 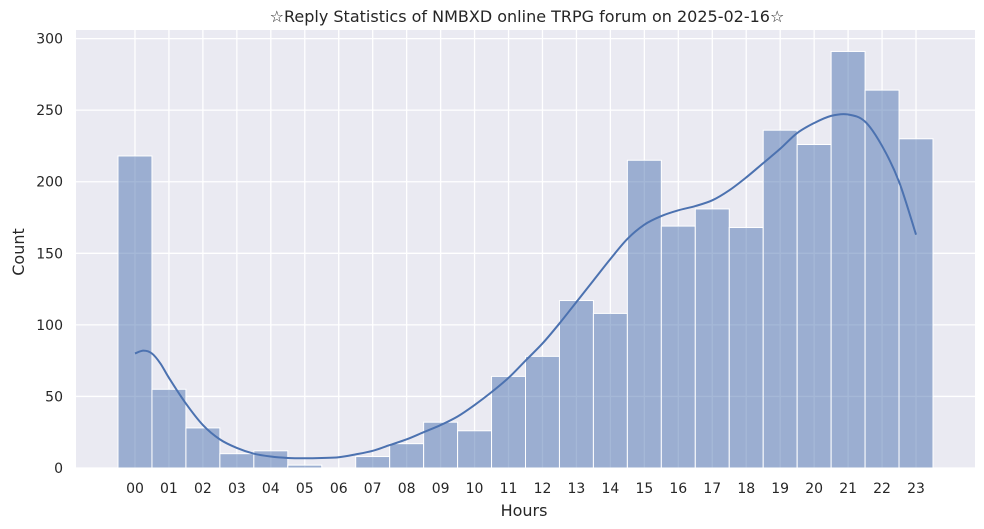 What do you see at coordinates (441, 489) in the screenshot?
I see `x-tick-label: 09` at bounding box center [441, 489].